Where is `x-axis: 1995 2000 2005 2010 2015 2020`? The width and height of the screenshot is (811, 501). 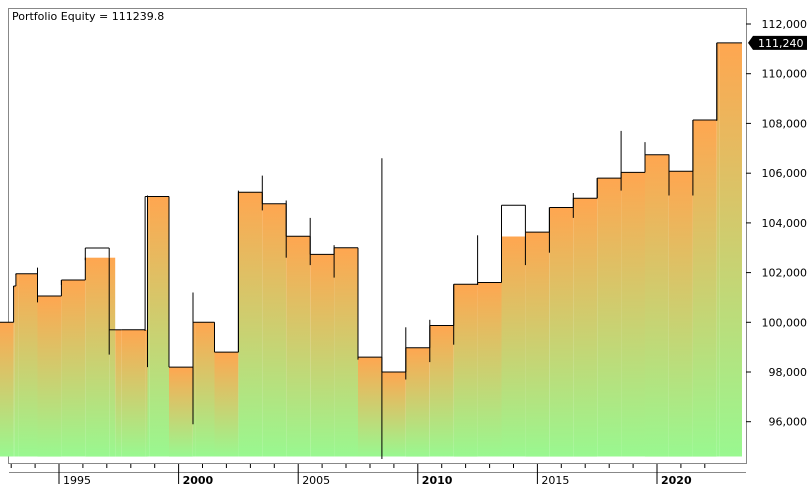
x-axis: 1995 2000 2005 2010 2015 2020 is located at coordinates (377, 475).